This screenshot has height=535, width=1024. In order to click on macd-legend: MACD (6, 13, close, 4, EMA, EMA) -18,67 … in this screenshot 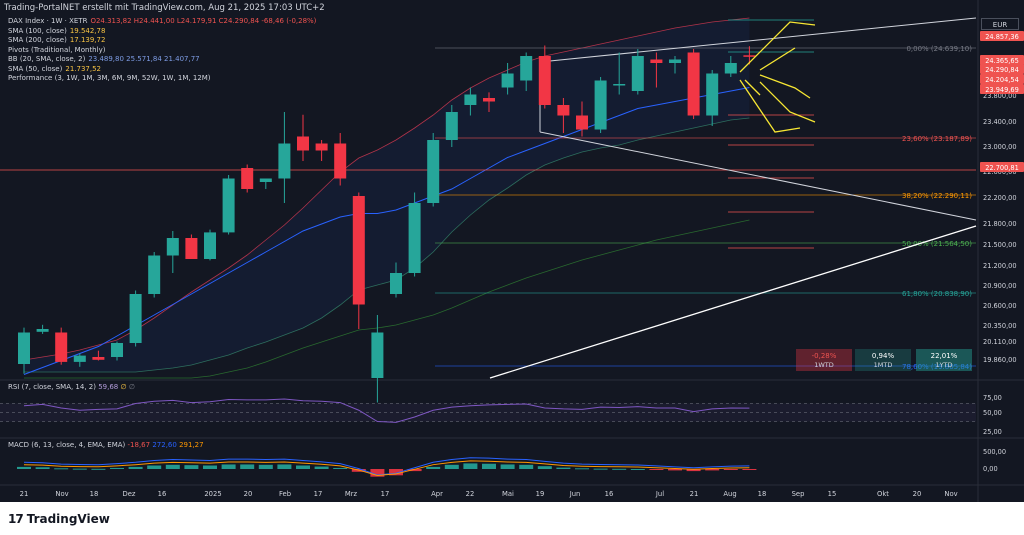, I will do `click(106, 445)`.